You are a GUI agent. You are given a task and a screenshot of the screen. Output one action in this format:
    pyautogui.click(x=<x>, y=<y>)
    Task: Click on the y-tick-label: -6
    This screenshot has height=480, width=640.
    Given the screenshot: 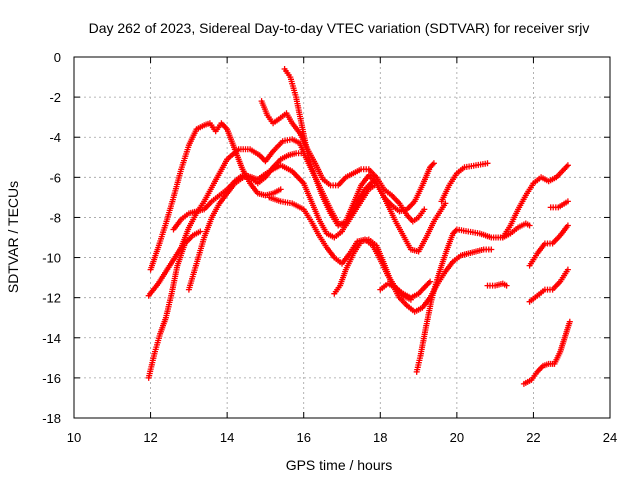 What is the action you would take?
    pyautogui.click(x=55, y=177)
    